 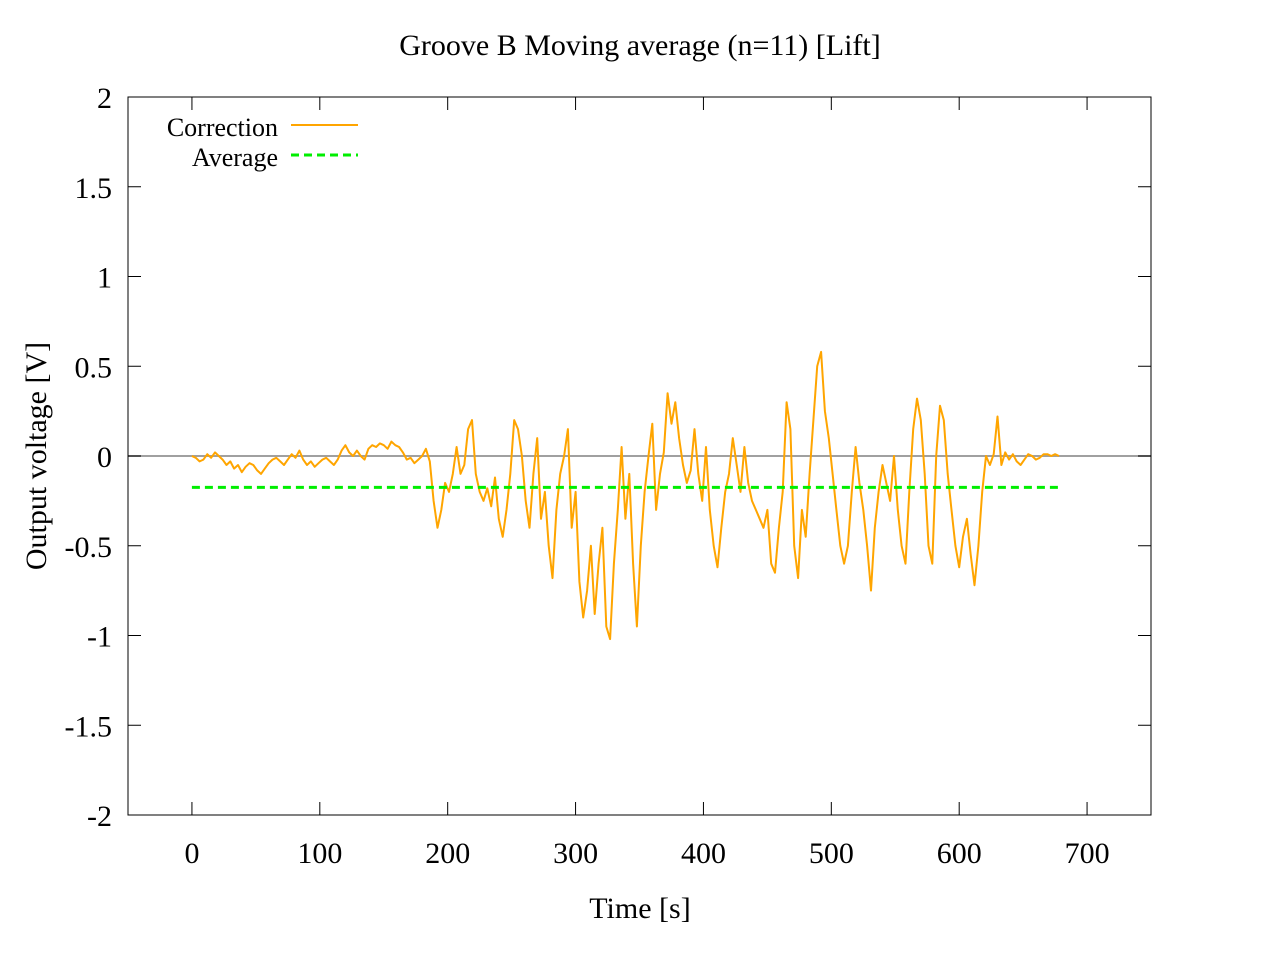 I want to click on x-tick-label: 100, so click(x=319, y=853).